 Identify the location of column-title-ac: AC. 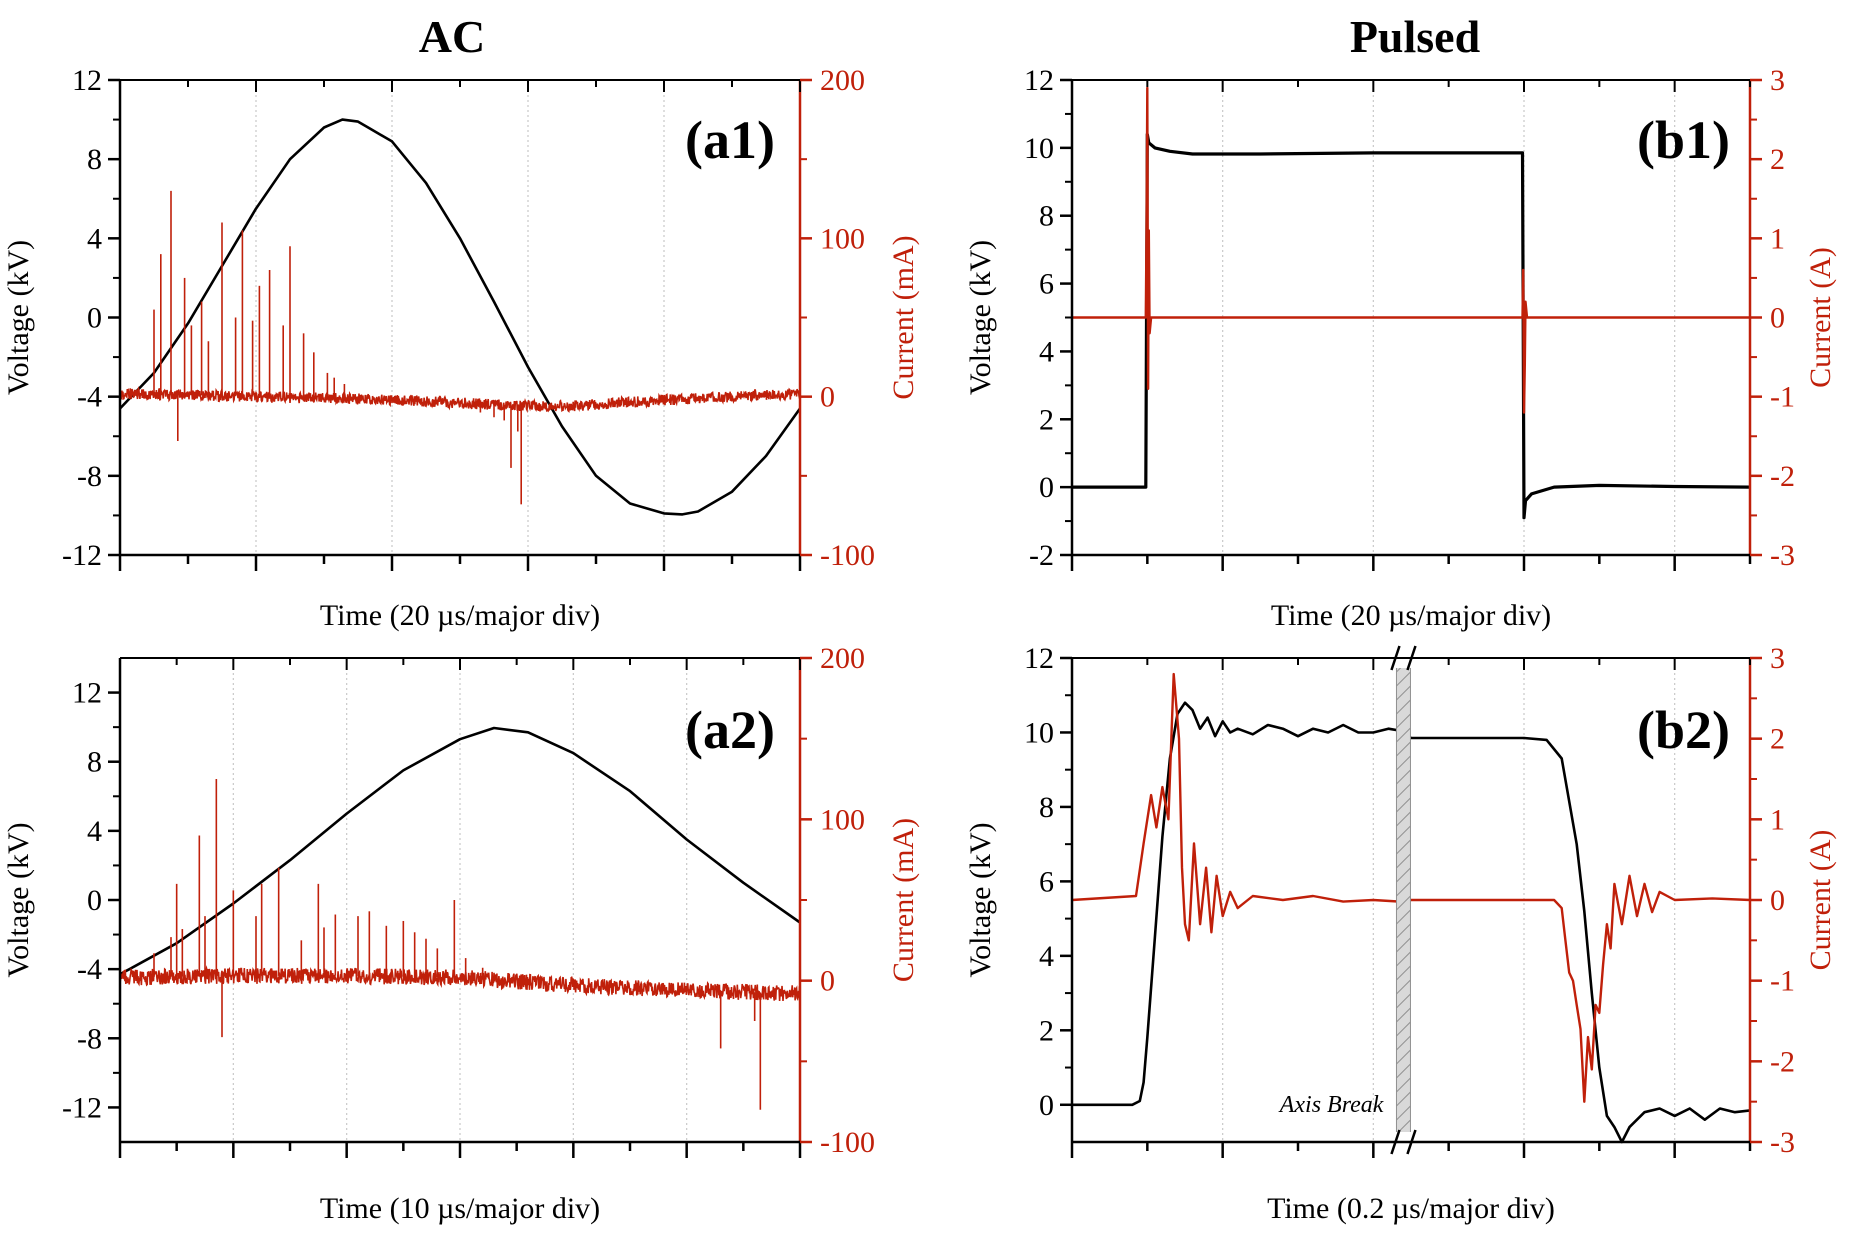
(452, 36).